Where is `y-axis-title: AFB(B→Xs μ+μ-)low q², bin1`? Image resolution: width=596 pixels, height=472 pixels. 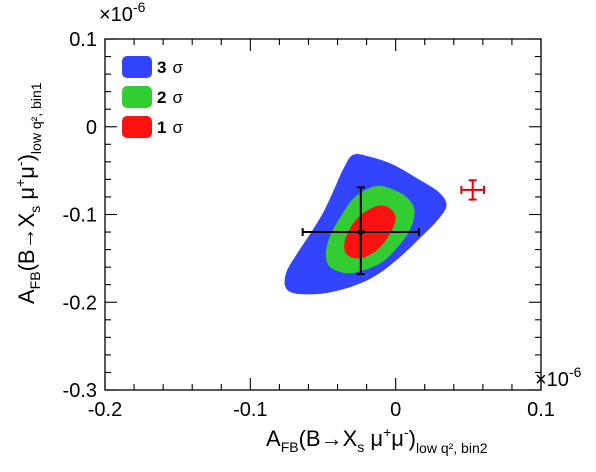
y-axis-title: AFB(B→Xs μ+μ-)low q², bin1 is located at coordinates (28, 193).